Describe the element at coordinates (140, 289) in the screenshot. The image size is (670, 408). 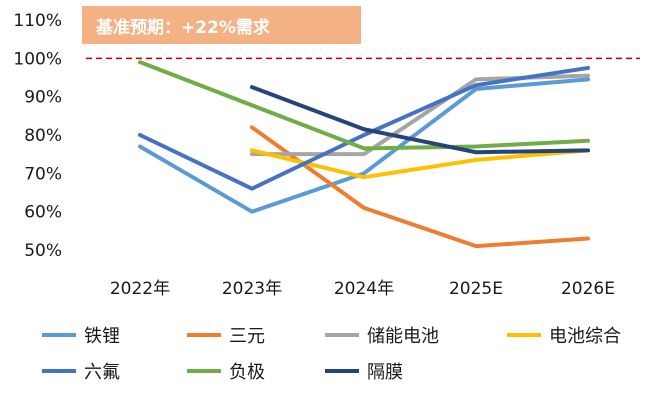
I see `x-tick-label: 2022年` at that location.